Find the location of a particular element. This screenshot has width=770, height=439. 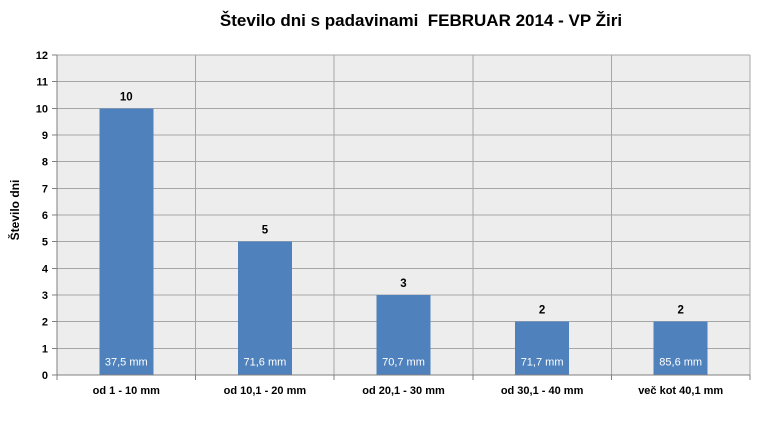

y-tick-label: 11 is located at coordinates (42, 83).